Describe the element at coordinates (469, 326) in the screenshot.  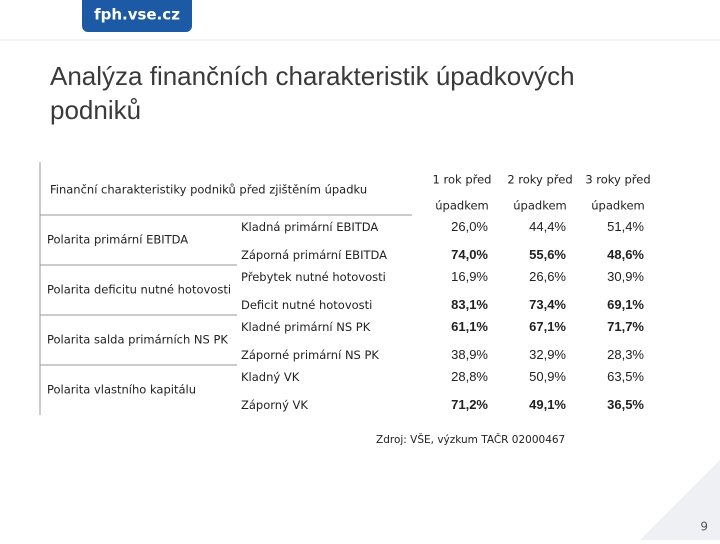
I see `value: 61,1%` at that location.